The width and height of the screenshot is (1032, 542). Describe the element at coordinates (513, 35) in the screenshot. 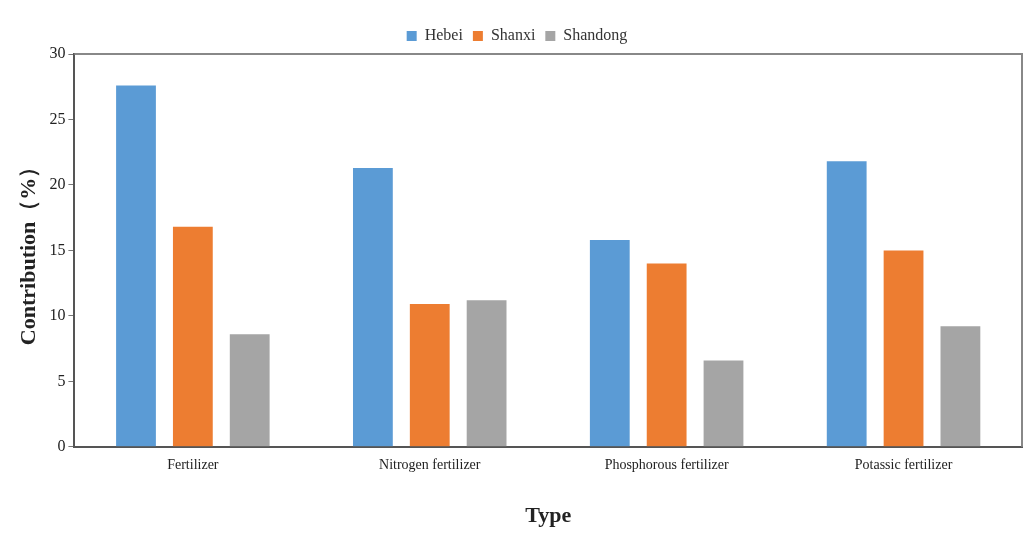

I see `legend-label: Shanxi` at that location.